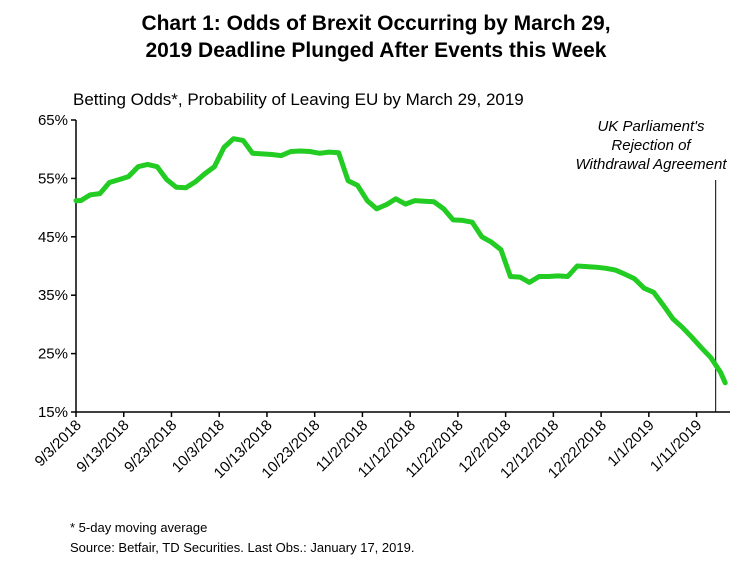  Describe the element at coordinates (651, 126) in the screenshot. I see `annotation-line-1: UK Parliament's` at that location.